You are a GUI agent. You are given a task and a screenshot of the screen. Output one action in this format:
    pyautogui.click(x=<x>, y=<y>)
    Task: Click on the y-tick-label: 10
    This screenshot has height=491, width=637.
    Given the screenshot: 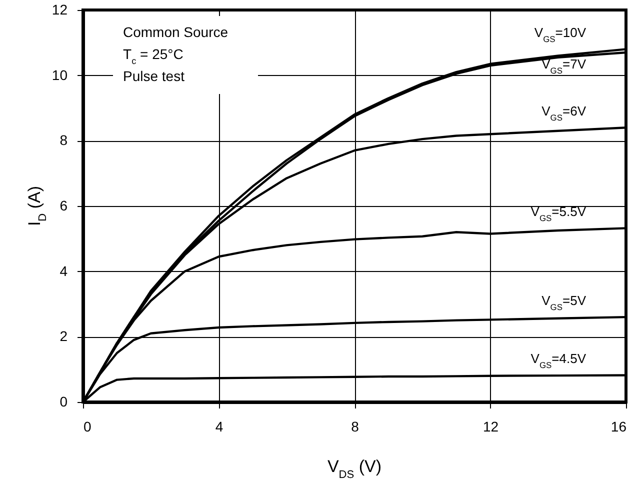 What is the action you would take?
    pyautogui.click(x=60, y=74)
    